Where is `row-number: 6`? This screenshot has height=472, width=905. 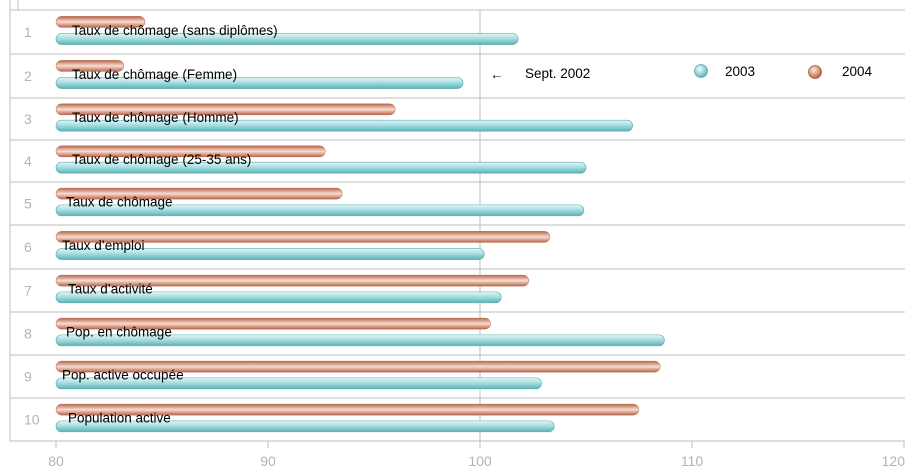
row-number: 6 is located at coordinates (28, 247).